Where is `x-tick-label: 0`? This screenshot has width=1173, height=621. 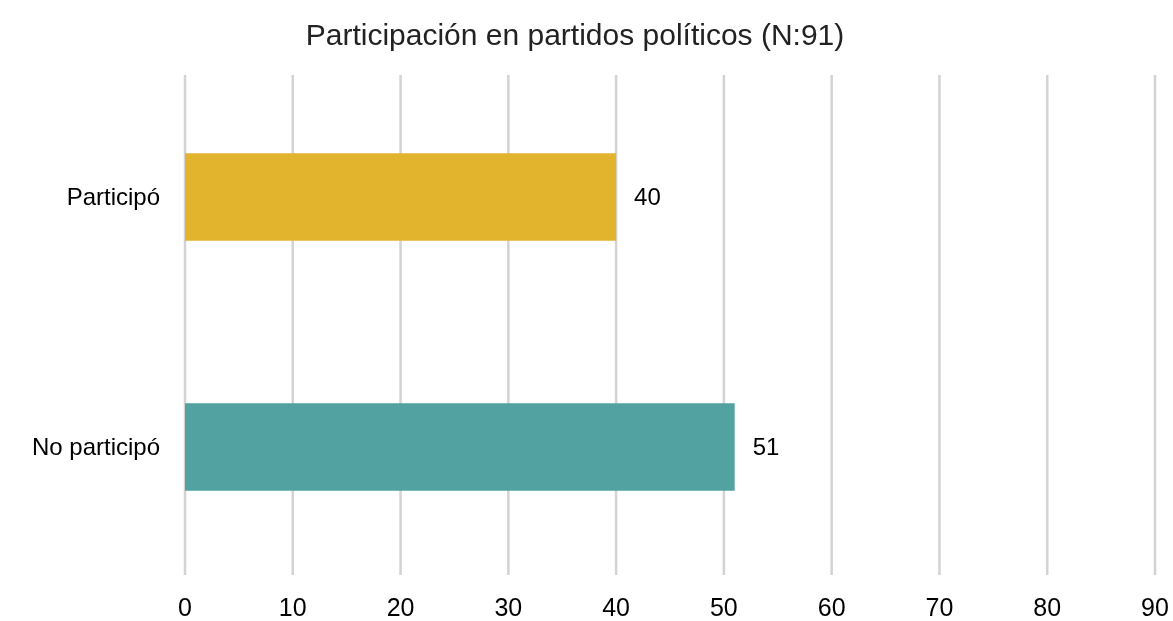
x-tick-label: 0 is located at coordinates (185, 607).